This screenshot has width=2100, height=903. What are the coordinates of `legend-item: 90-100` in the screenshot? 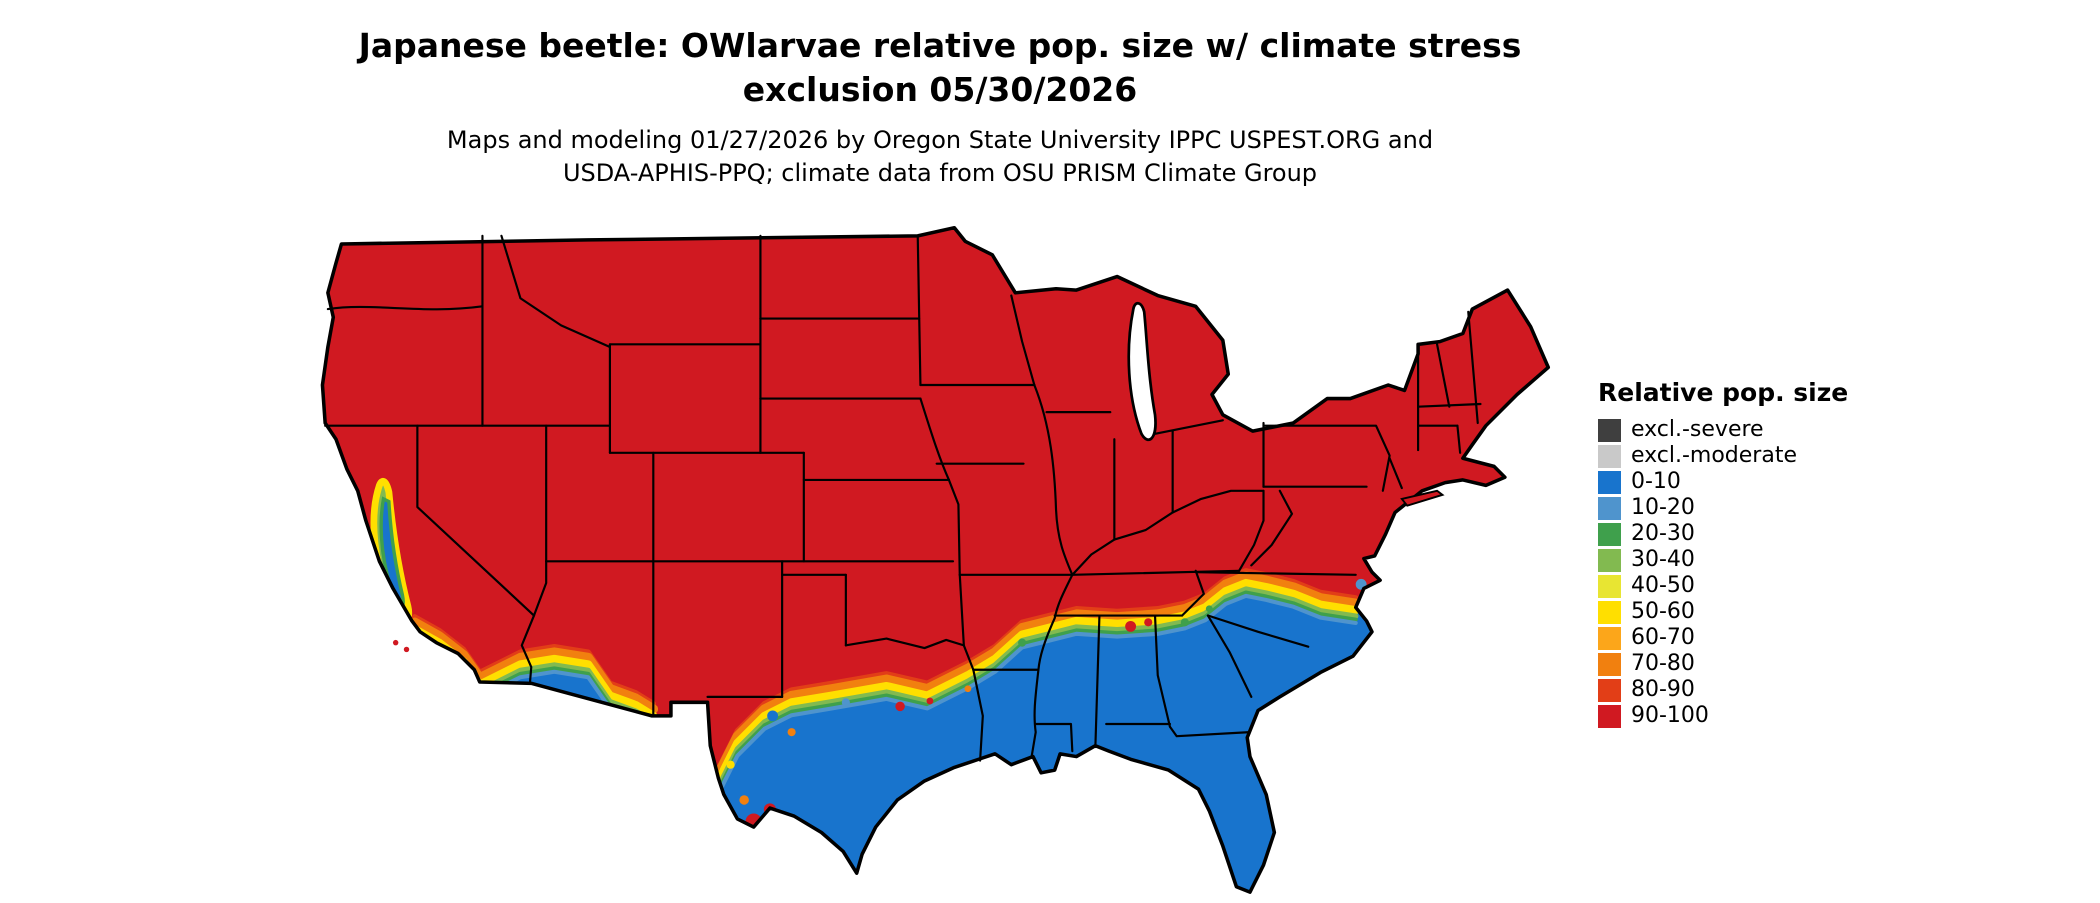 It's located at (1828, 716).